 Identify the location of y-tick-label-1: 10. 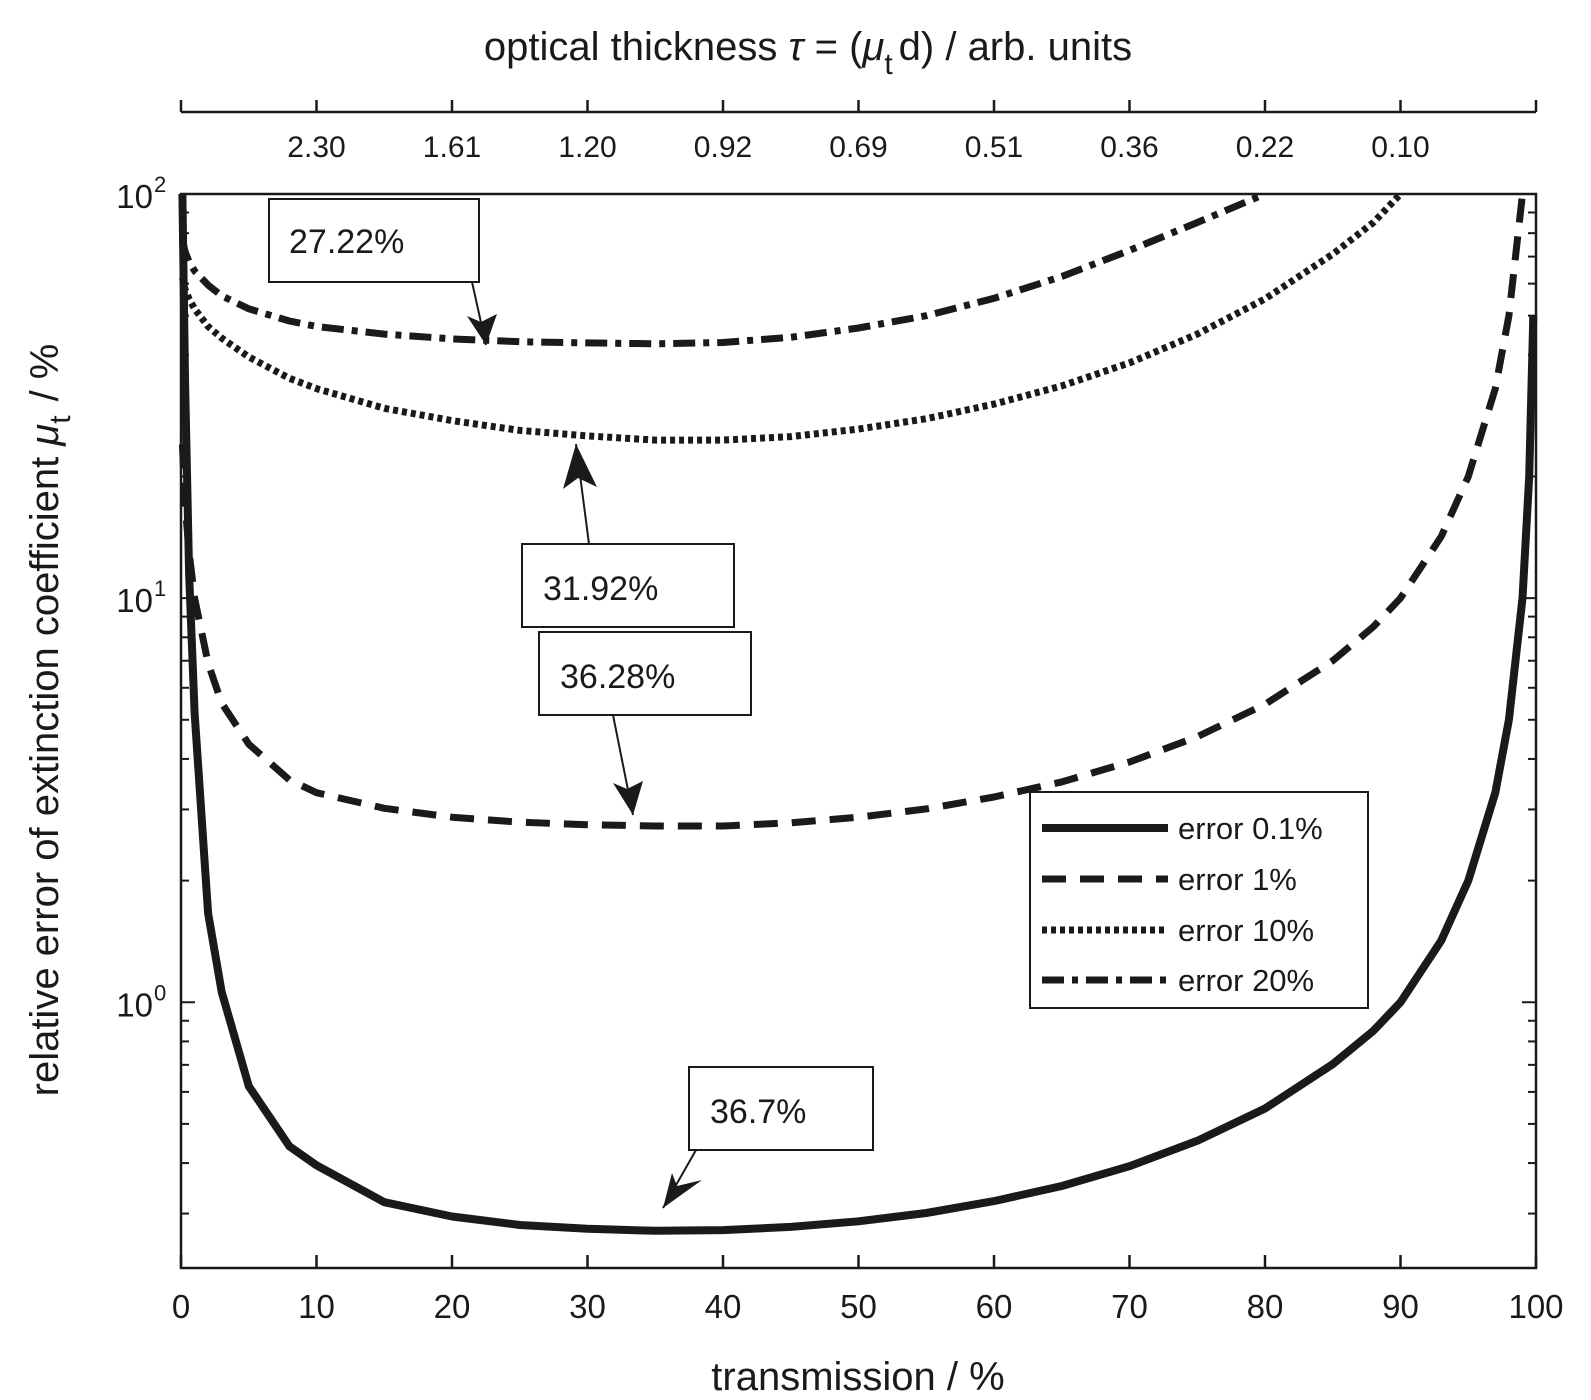
(134, 1004).